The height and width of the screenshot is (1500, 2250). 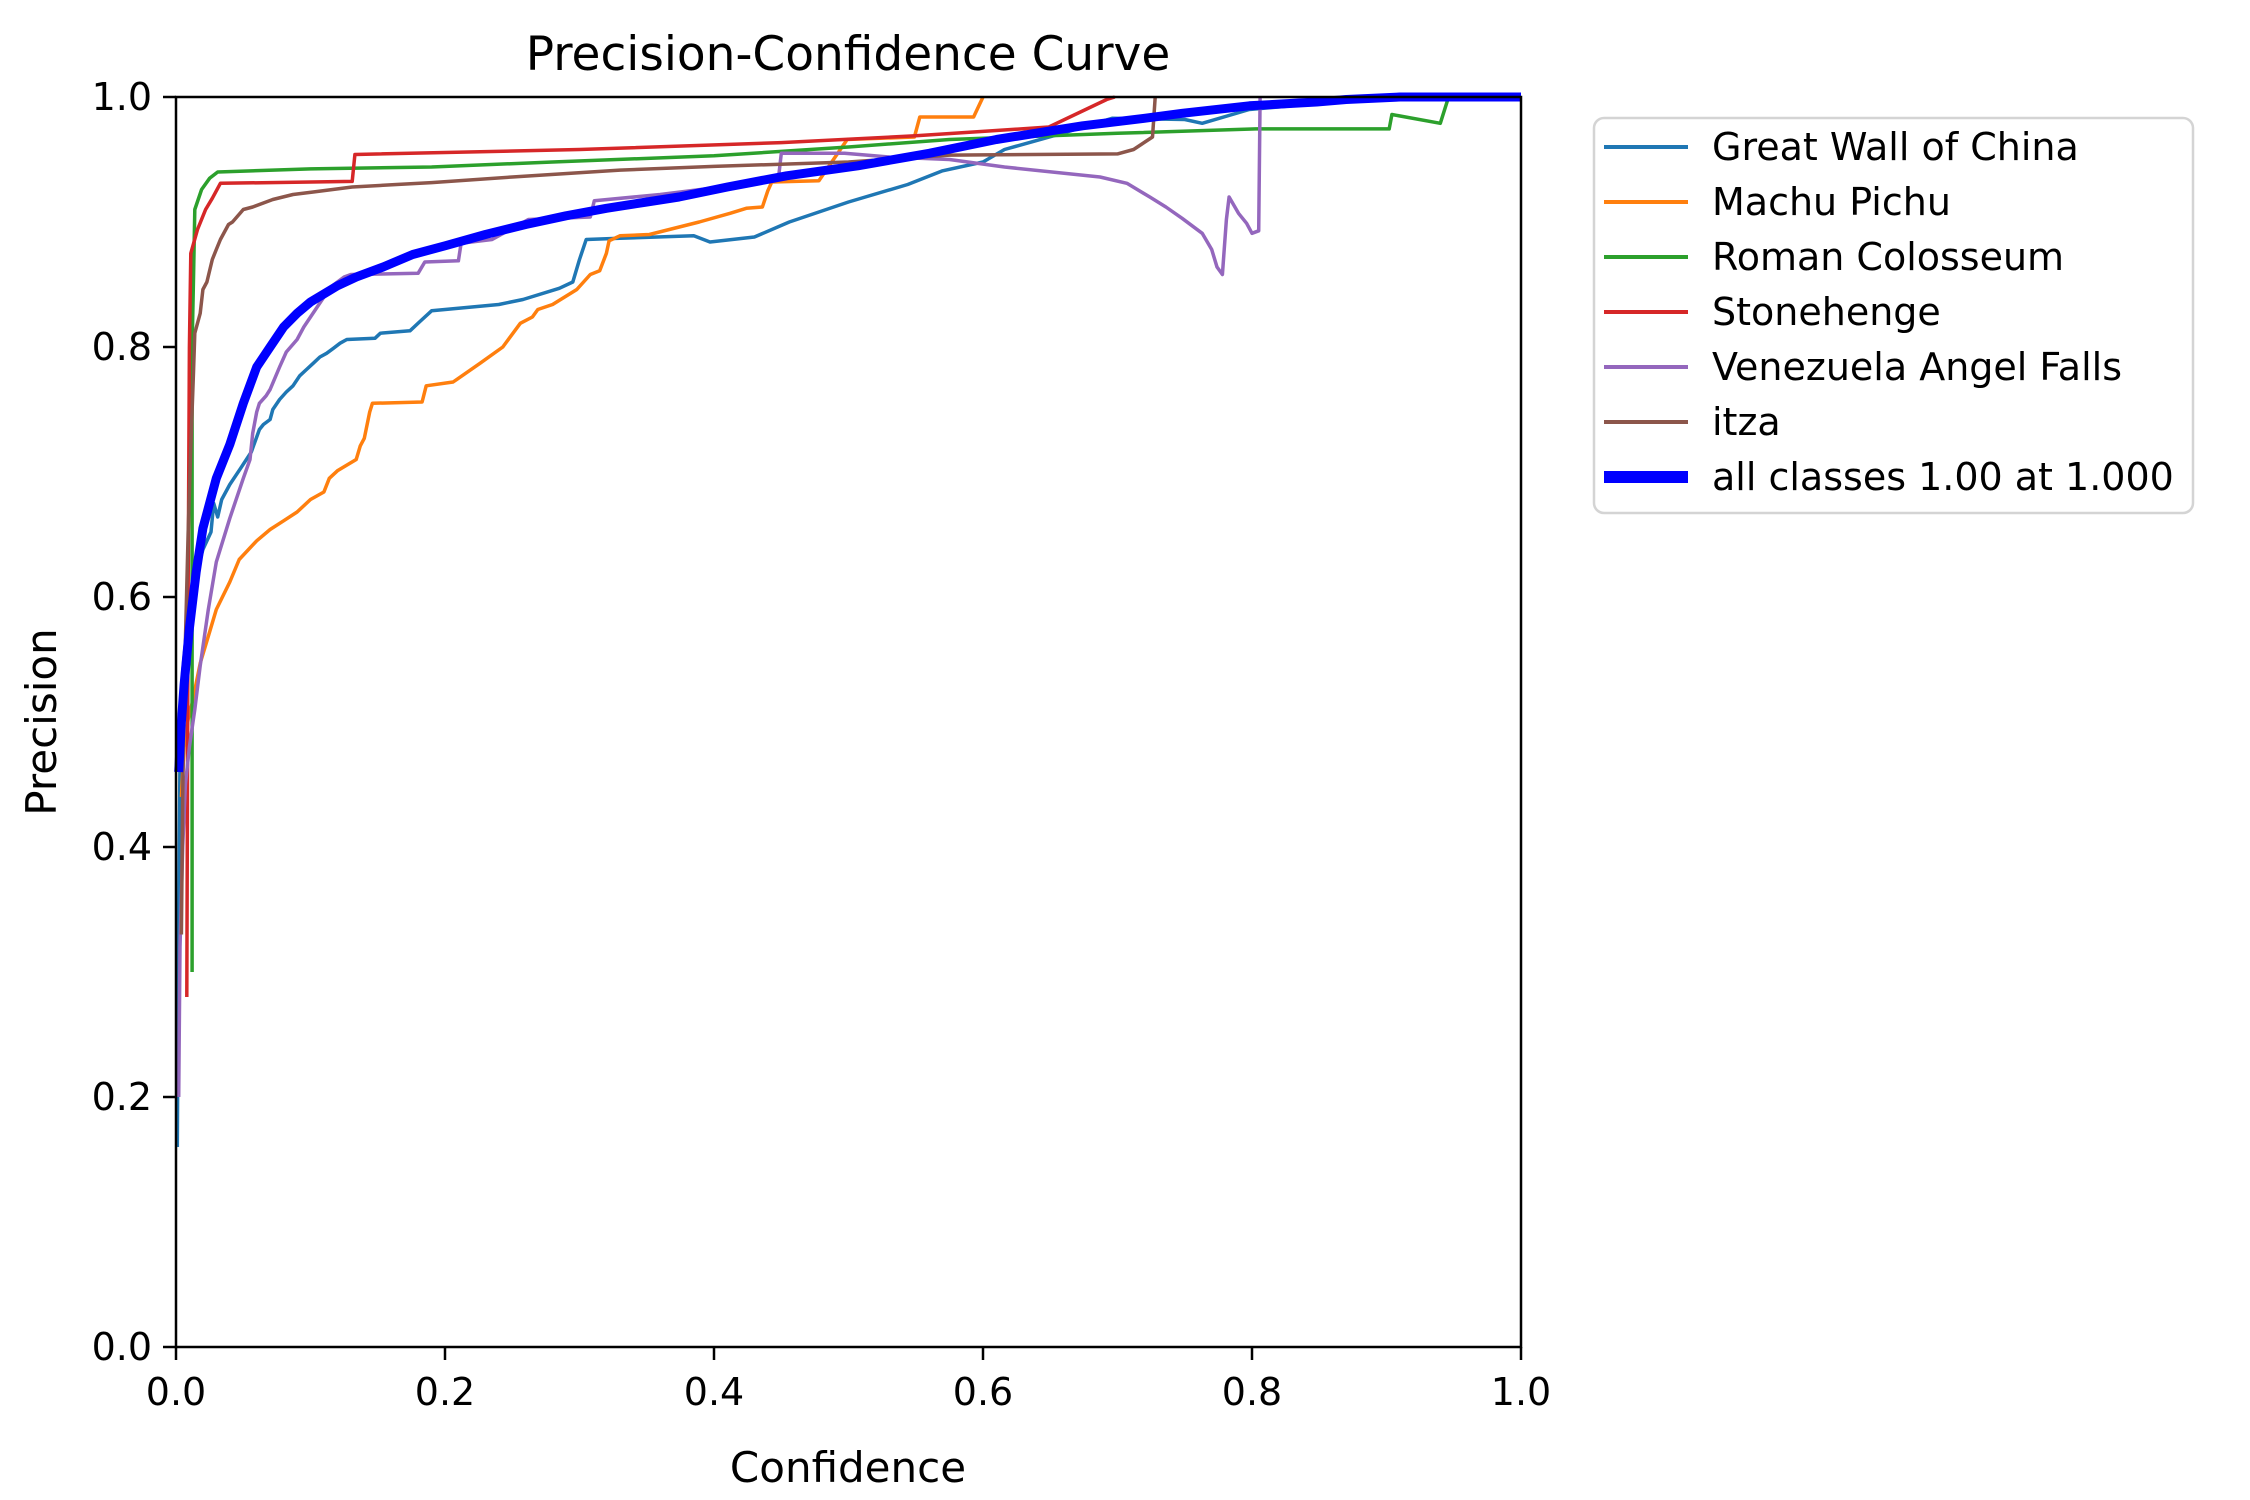 I want to click on legend-item-venezuela-angel-falls: Venezuela Angel Falls, so click(x=1863, y=367).